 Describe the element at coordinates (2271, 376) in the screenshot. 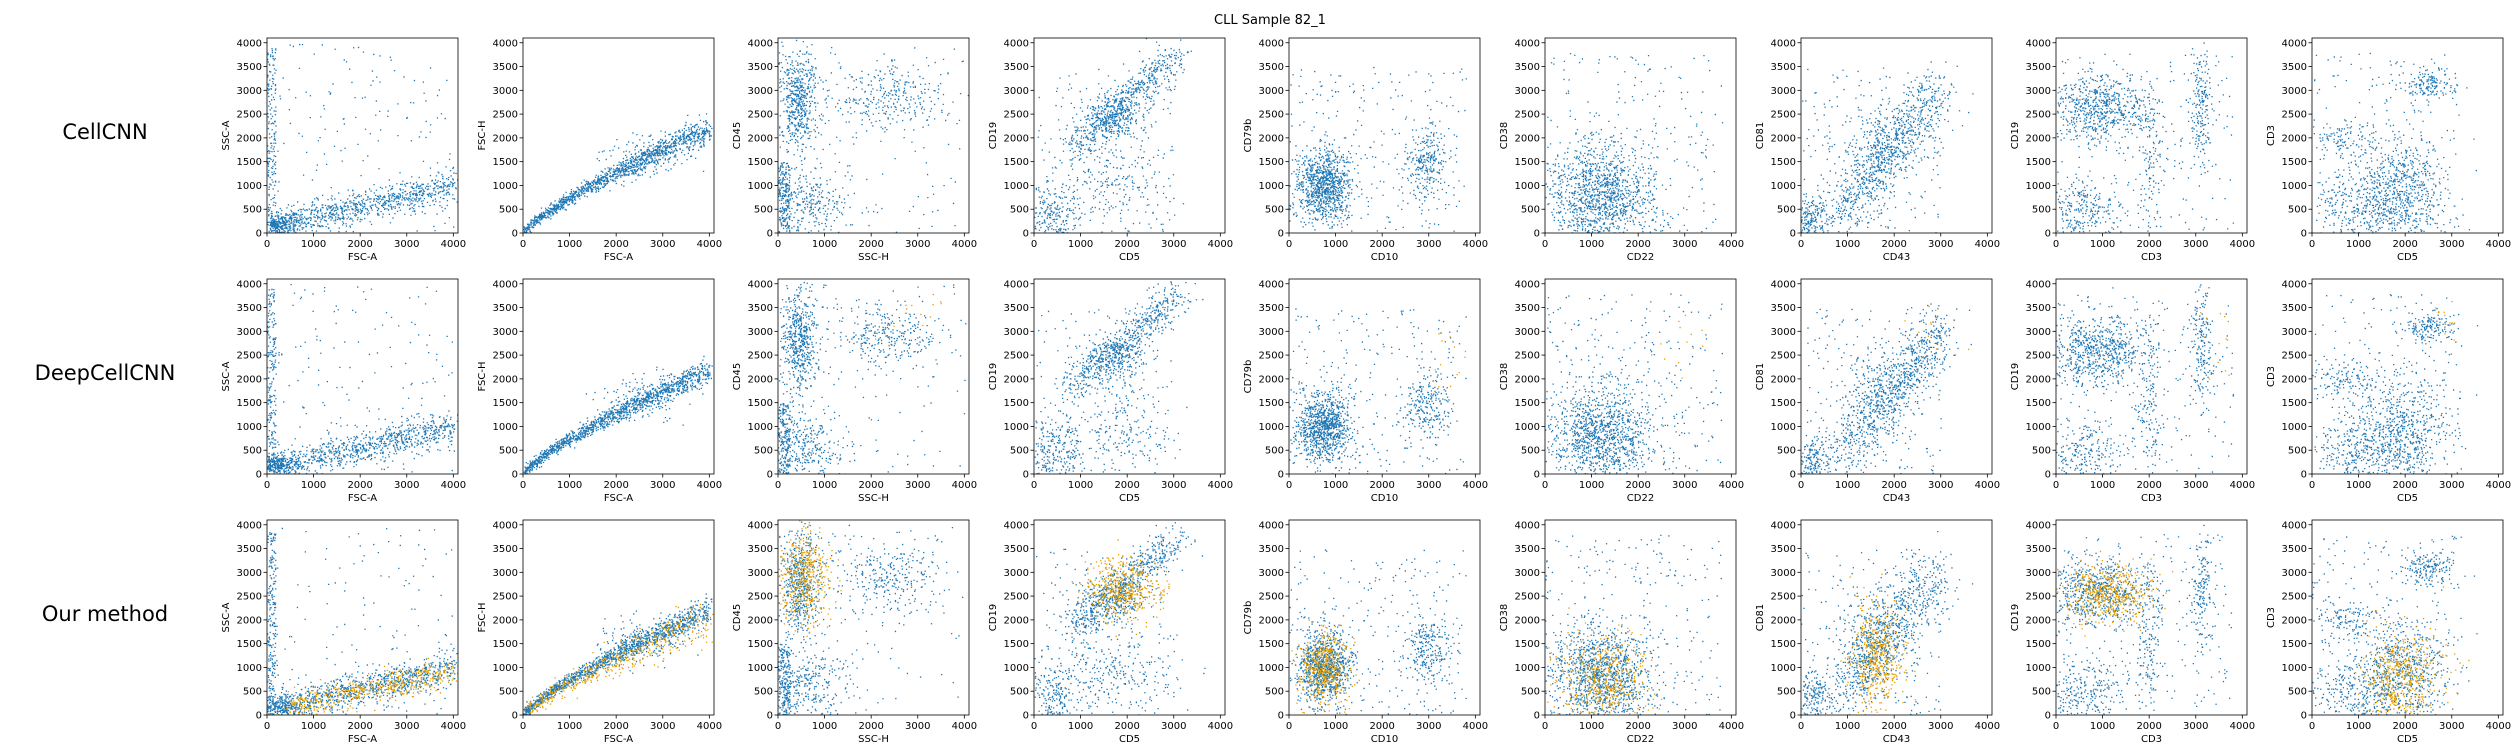

I see `y-axis-label: CD3` at that location.